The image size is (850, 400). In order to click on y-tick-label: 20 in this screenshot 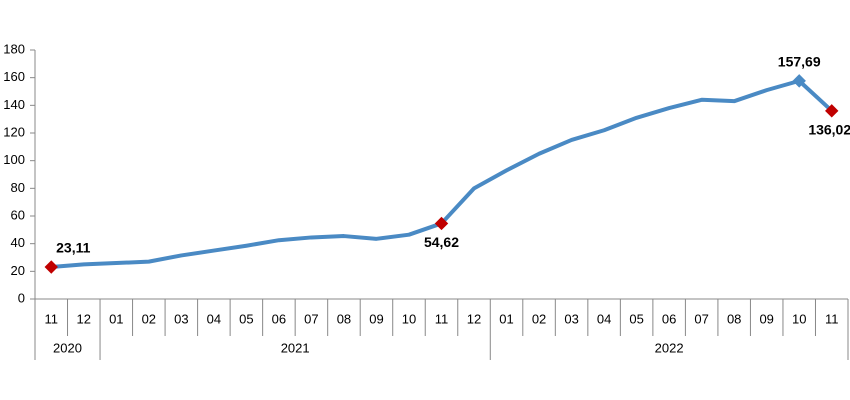, I will do `click(18, 270)`.